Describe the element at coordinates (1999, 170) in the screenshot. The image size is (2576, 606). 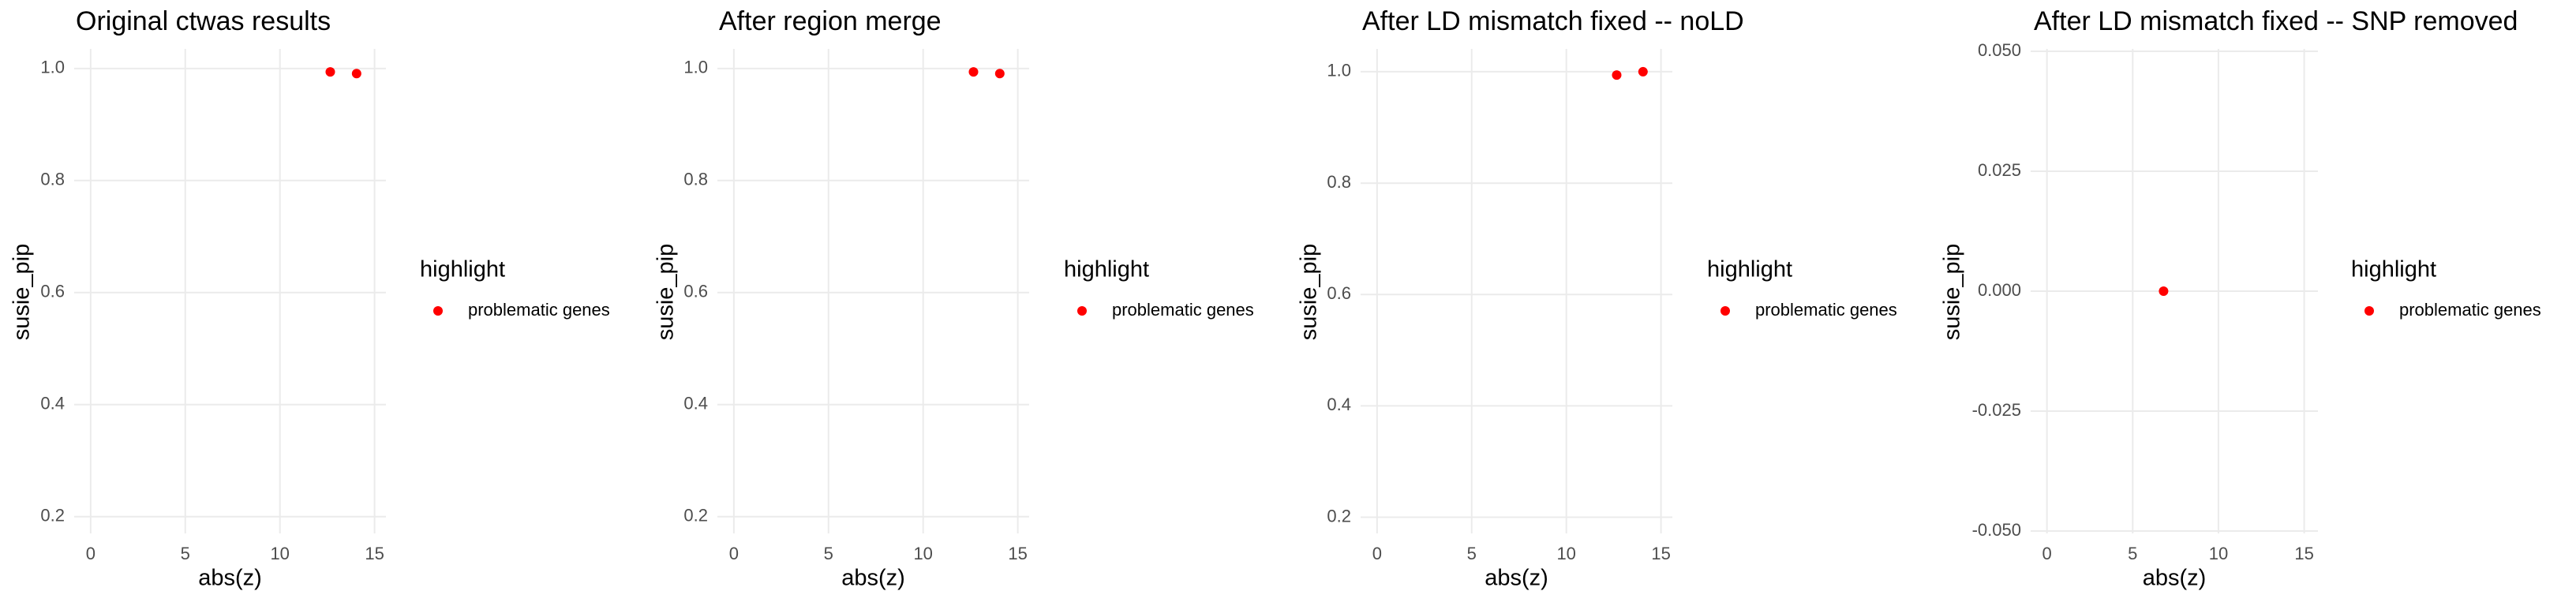
I see `y-tick-label: 0.025` at that location.